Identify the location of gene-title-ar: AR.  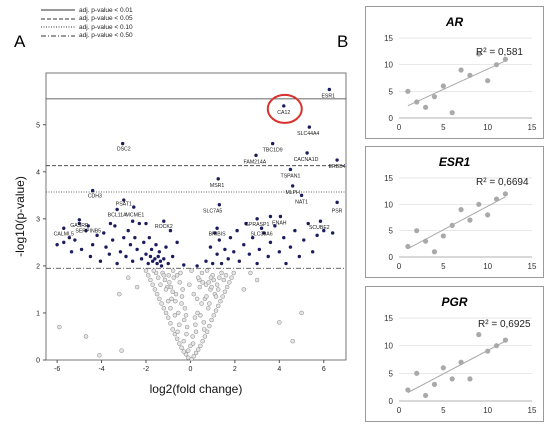
(454, 22).